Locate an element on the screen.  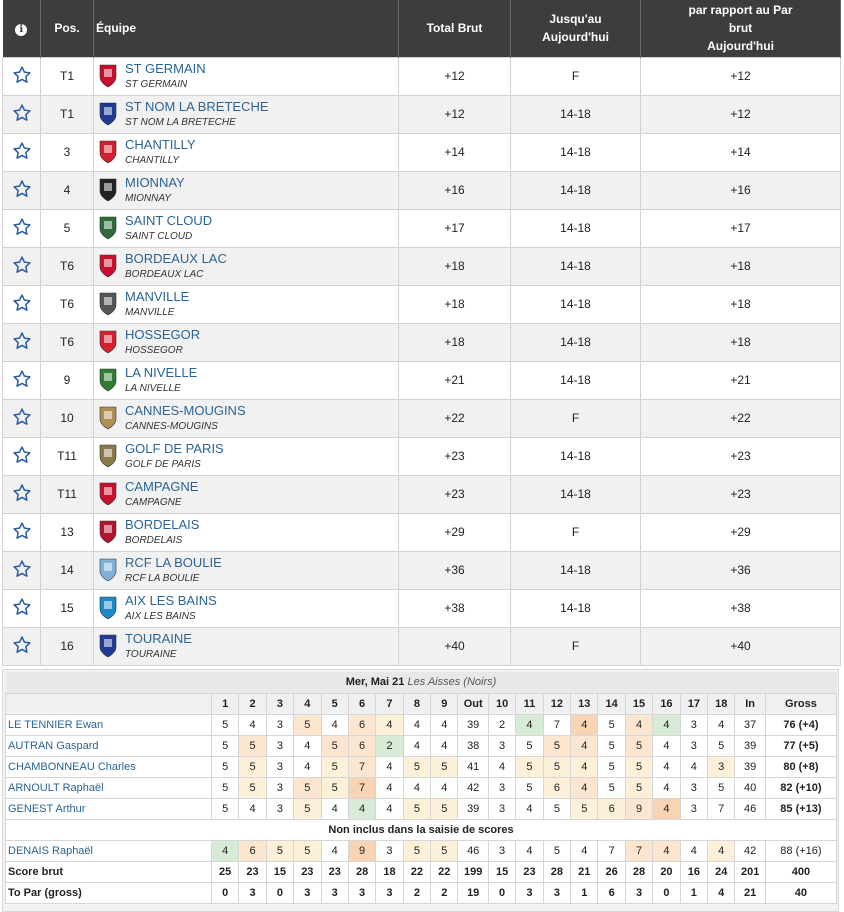
leaderboard-row: T11 CAMPAGNE CAMPAGNE +23 14-18 +23 is located at coordinates (421, 494).